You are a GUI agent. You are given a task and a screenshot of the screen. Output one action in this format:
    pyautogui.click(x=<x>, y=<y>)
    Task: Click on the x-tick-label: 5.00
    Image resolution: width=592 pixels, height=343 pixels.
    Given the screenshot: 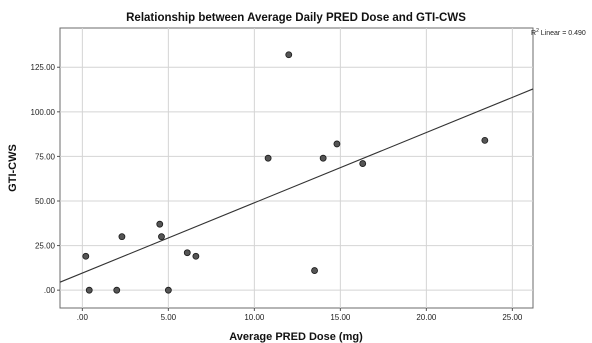 What is the action you would take?
    pyautogui.click(x=169, y=317)
    